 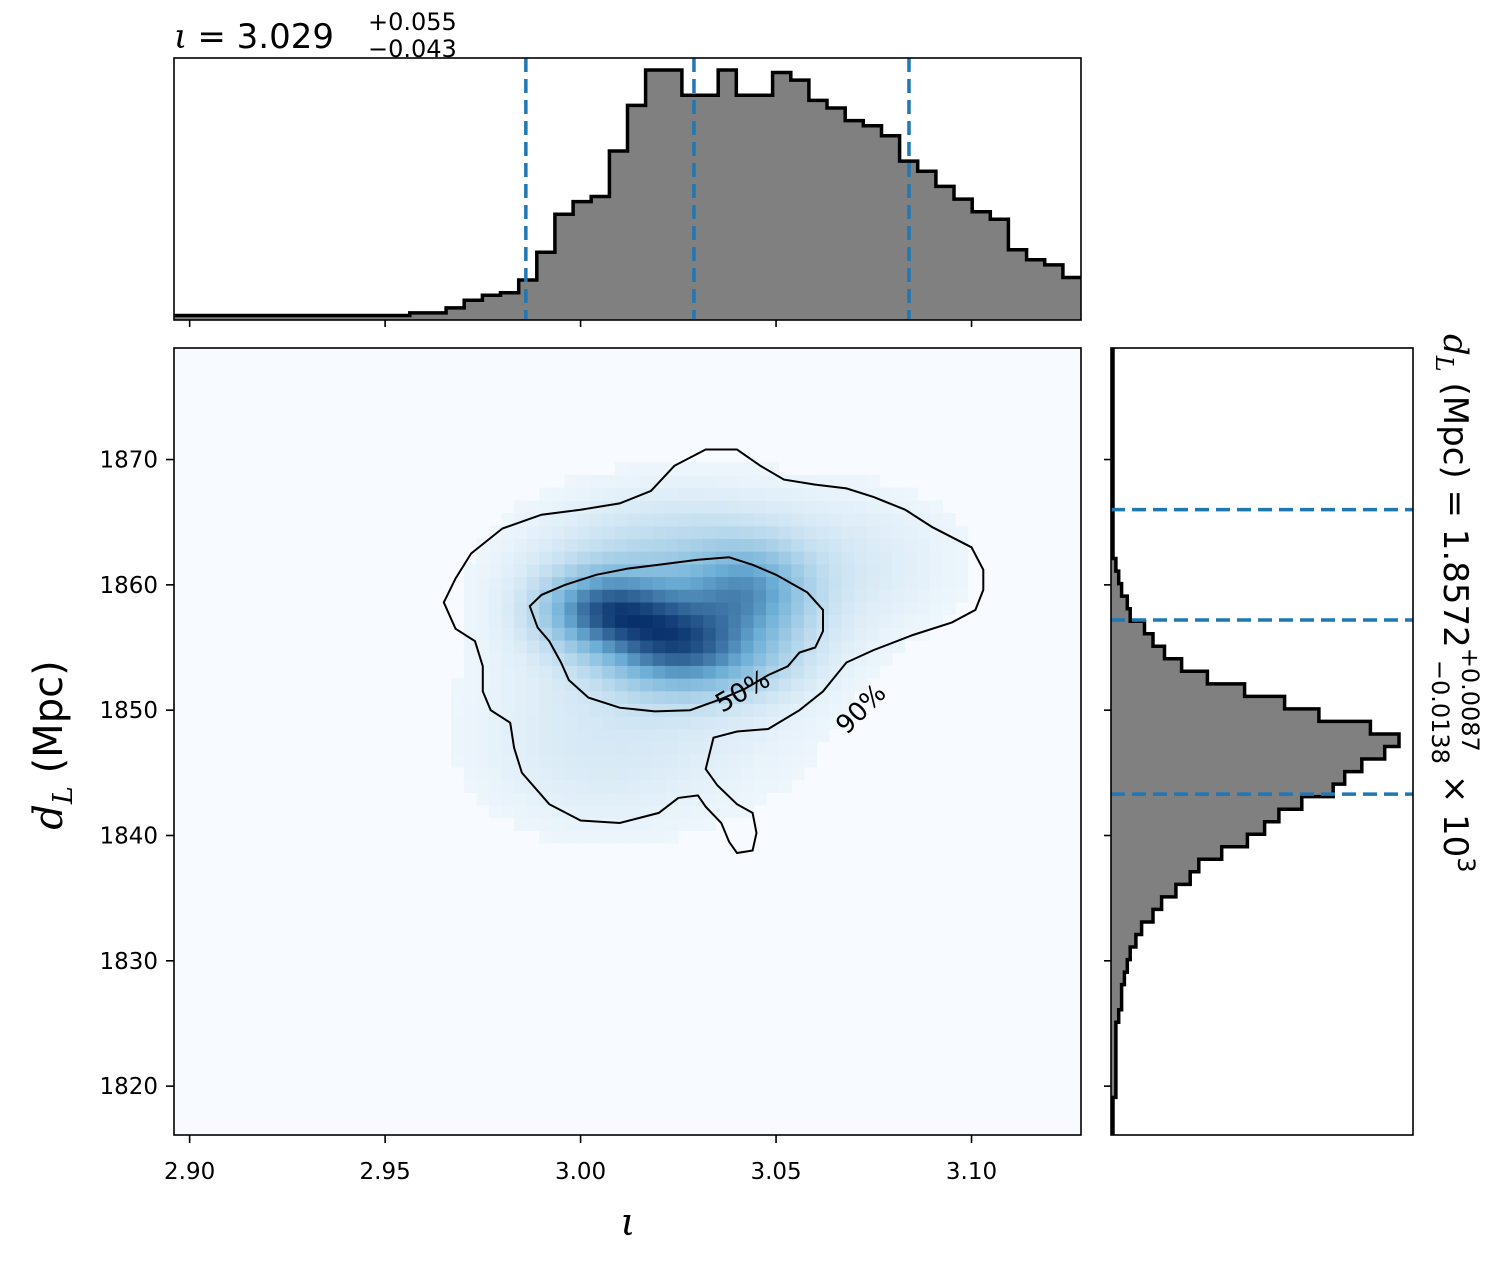 I want to click on right-title-lower: −0.0138, so click(x=1440, y=712).